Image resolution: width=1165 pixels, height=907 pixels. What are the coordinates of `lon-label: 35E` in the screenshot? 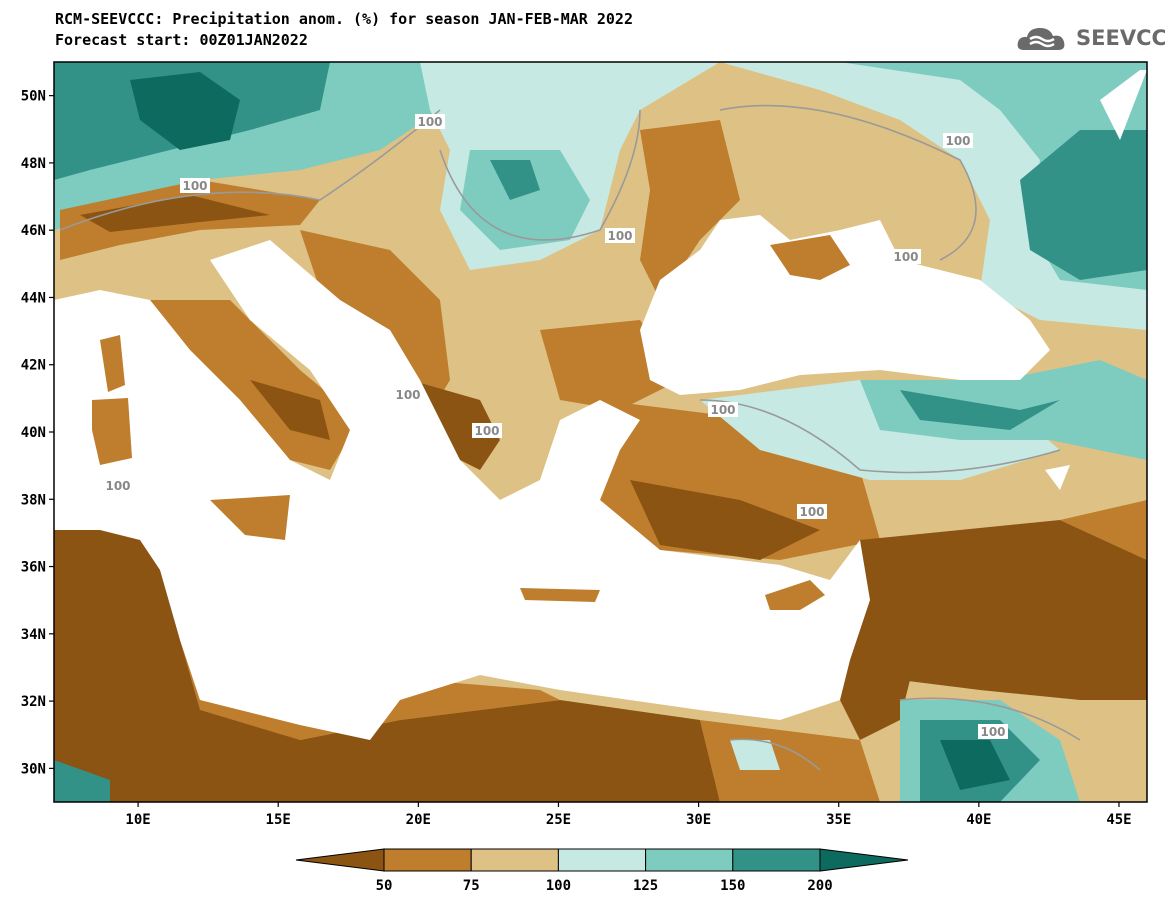 It's located at (838, 820).